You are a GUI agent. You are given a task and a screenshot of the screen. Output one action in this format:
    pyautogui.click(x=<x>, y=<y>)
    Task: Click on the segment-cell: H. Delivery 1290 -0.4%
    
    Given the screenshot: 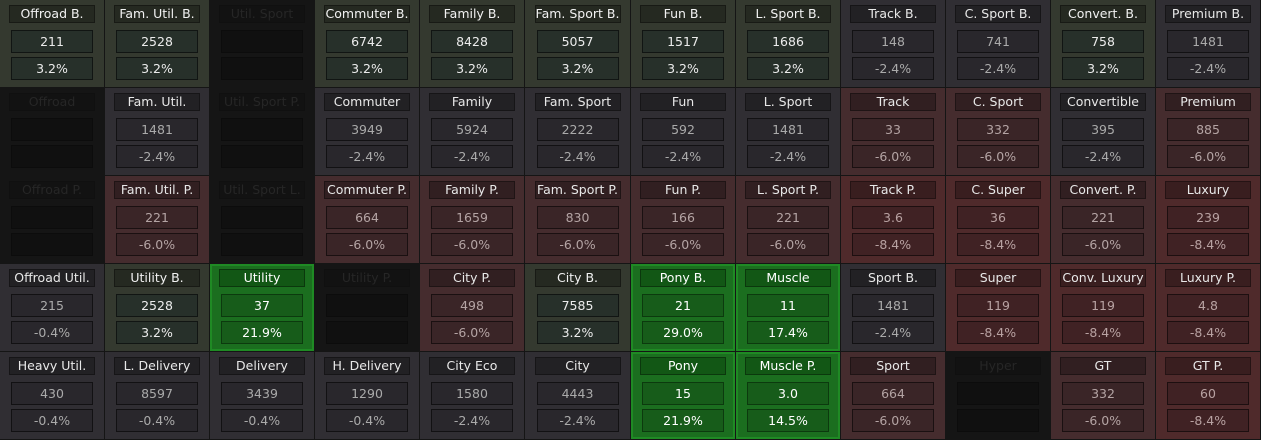 What is the action you would take?
    pyautogui.click(x=367, y=396)
    